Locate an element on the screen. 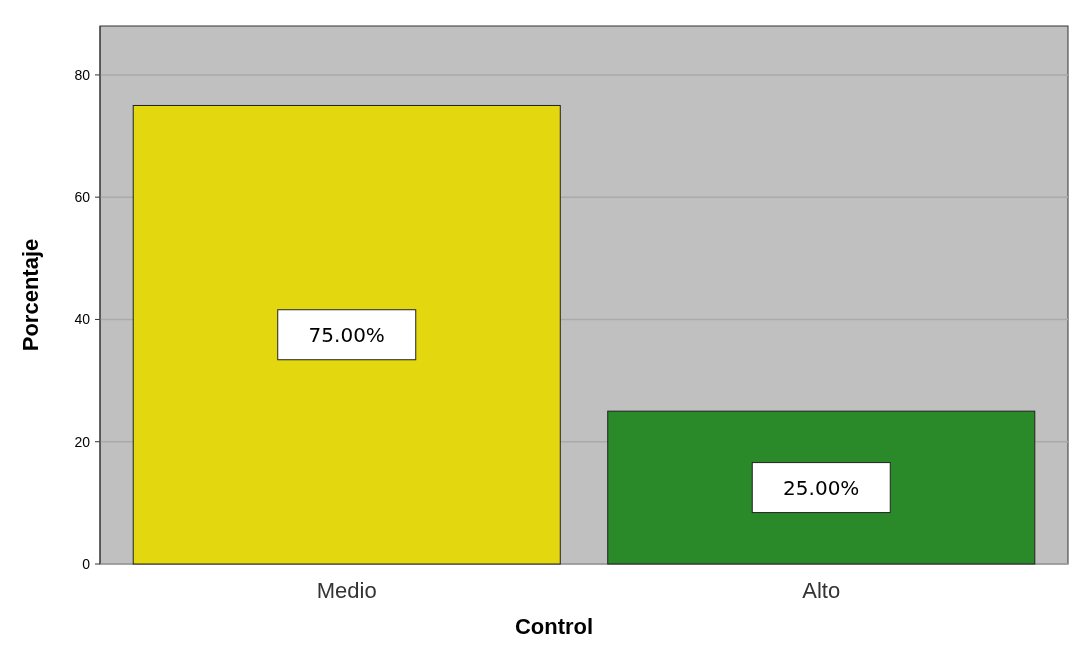  data-label: 25.00% is located at coordinates (821, 487).